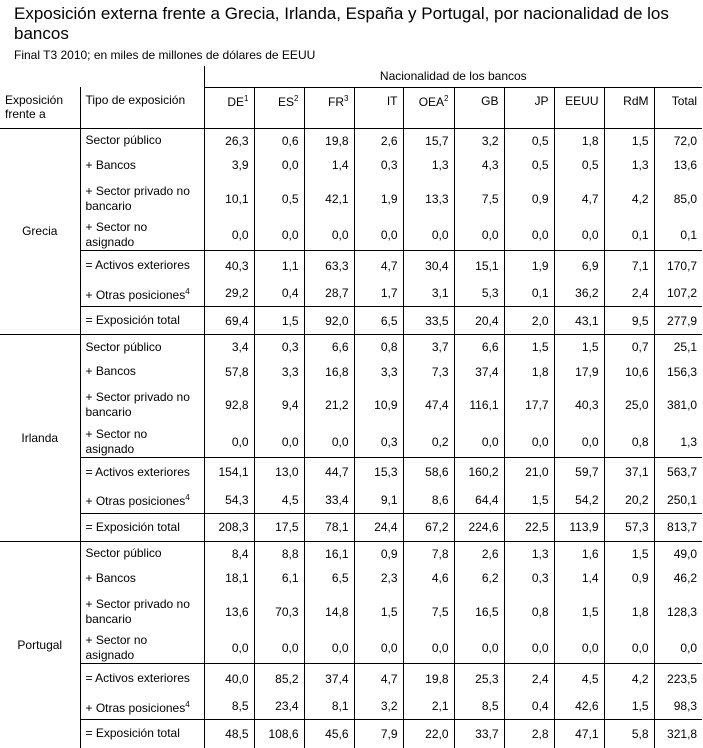 This screenshot has height=748, width=703. I want to click on value-cell: 72,0, so click(678, 140).